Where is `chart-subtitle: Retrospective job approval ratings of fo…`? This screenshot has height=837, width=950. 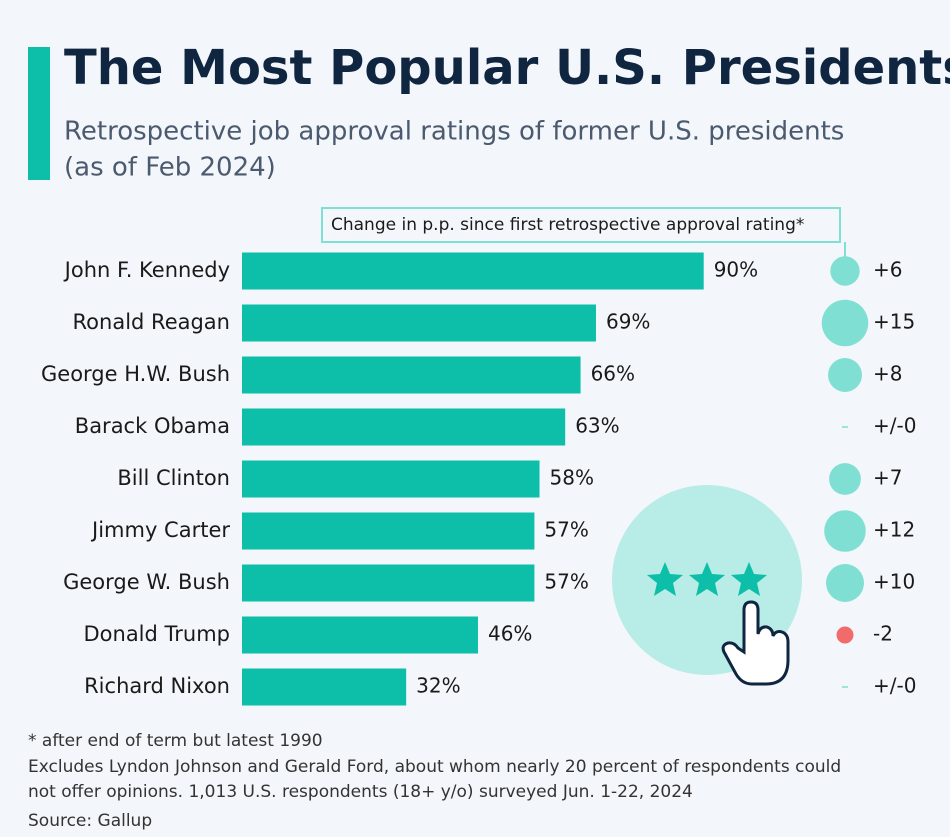
chart-subtitle: Retrospective job approval ratings of fo… is located at coordinates (454, 132).